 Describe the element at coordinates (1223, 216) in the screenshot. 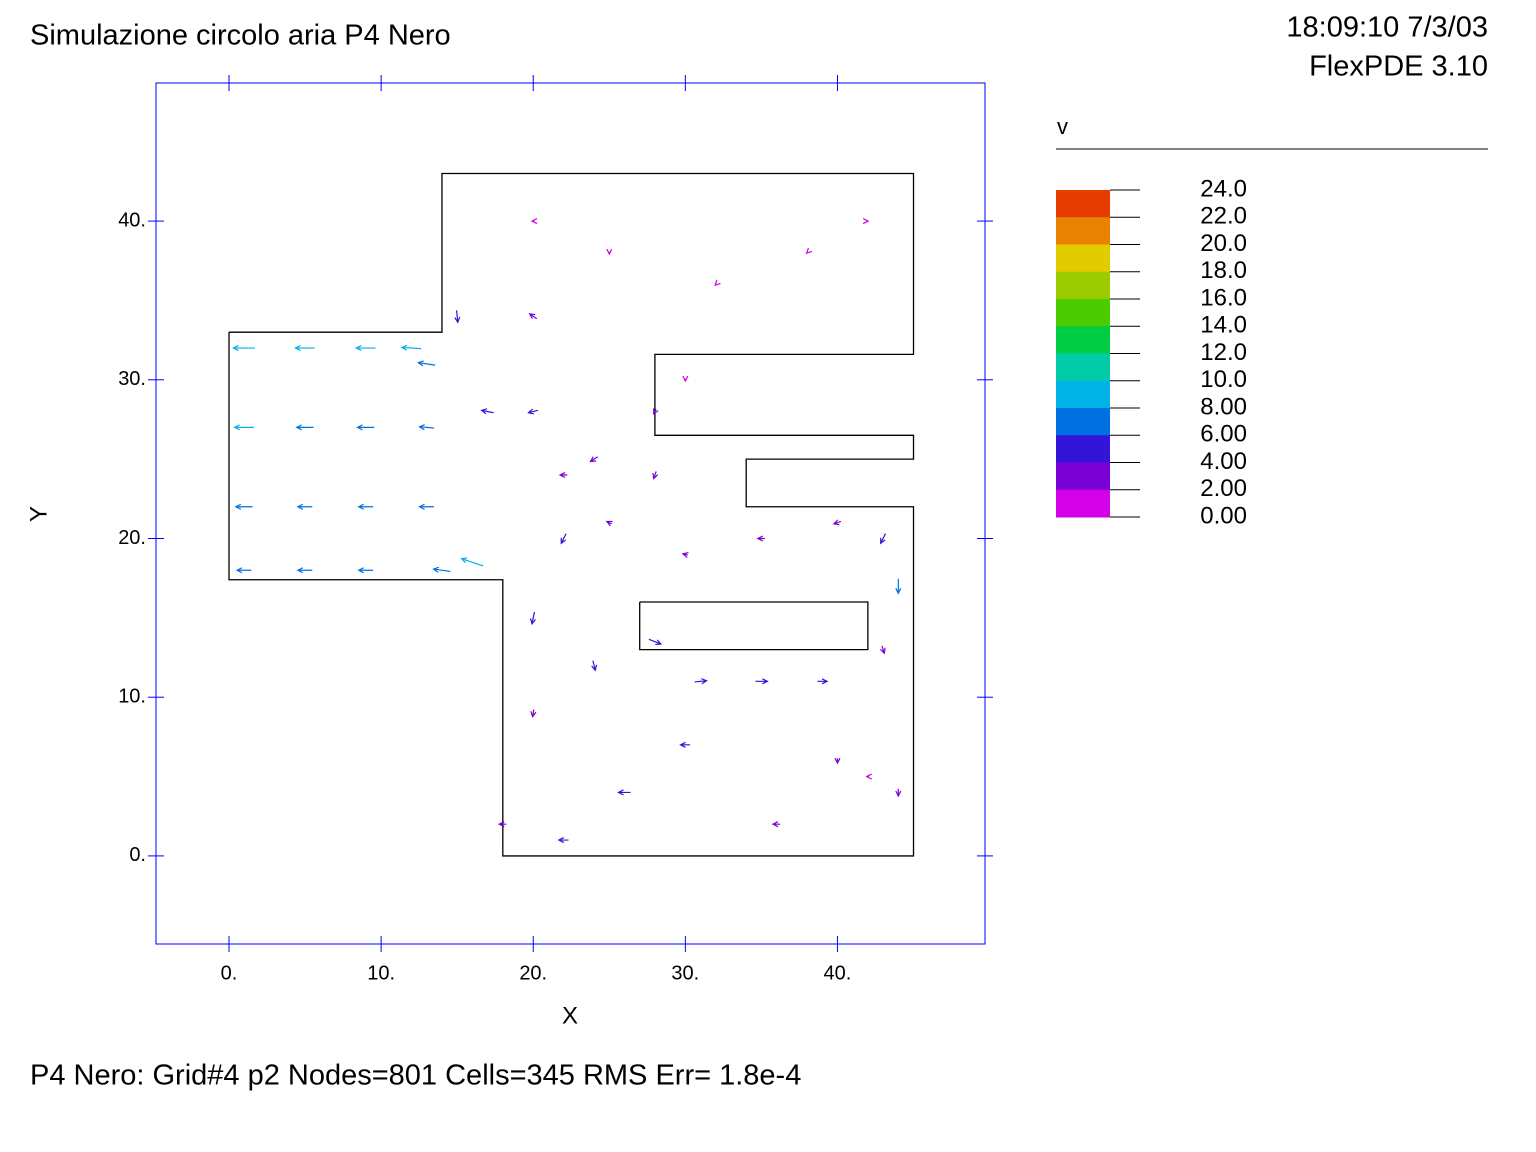

I see `legend-label: 22.0` at that location.